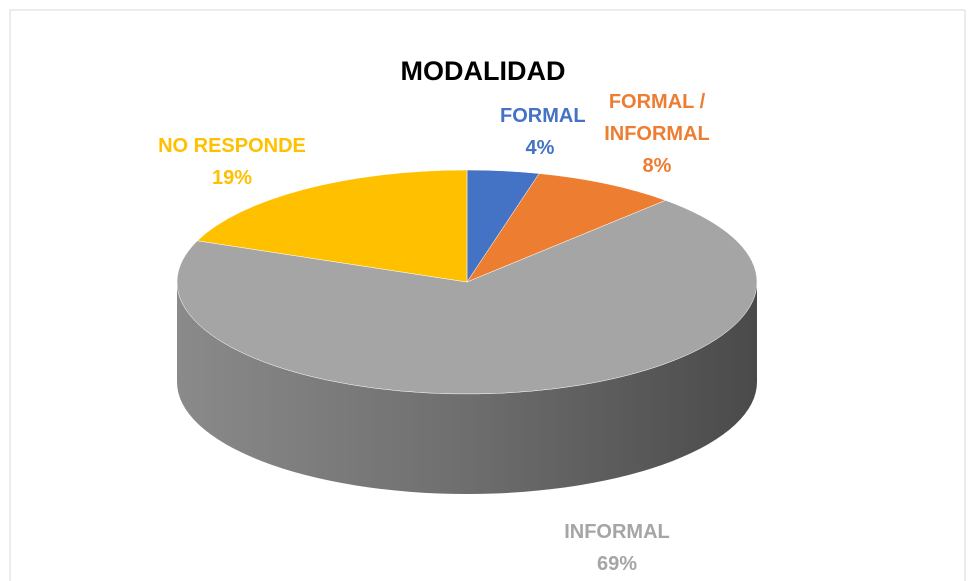  What do you see at coordinates (483, 71) in the screenshot?
I see `chart-title: MODALIDAD` at bounding box center [483, 71].